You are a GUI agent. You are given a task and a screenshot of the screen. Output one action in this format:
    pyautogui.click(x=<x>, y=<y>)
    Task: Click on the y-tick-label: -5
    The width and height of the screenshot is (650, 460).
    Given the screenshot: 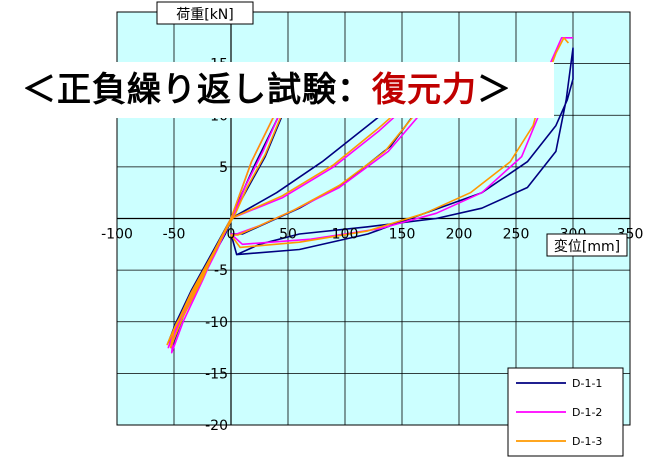 What is the action you would take?
    pyautogui.click(x=221, y=271)
    